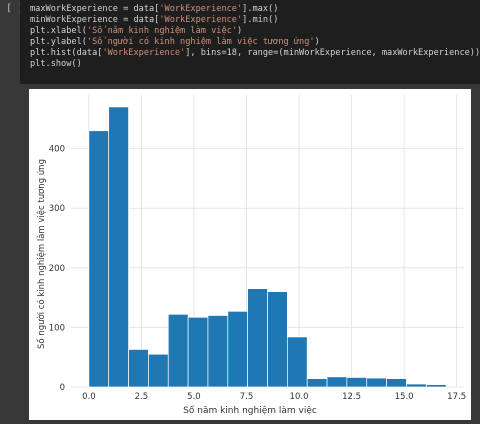 This screenshot has width=480, height=424. What do you see at coordinates (57, 150) in the screenshot?
I see `y-tick-label: 400` at bounding box center [57, 150].